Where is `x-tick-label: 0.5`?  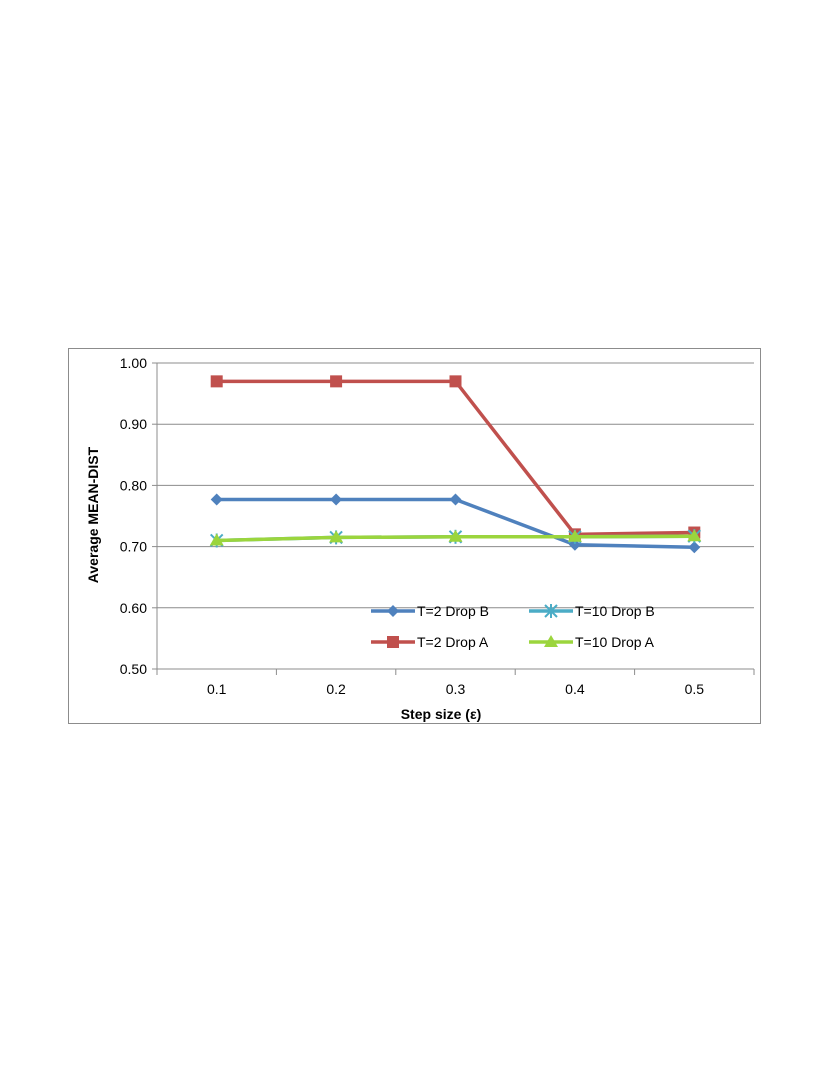 x-tick-label: 0.5 is located at coordinates (695, 689).